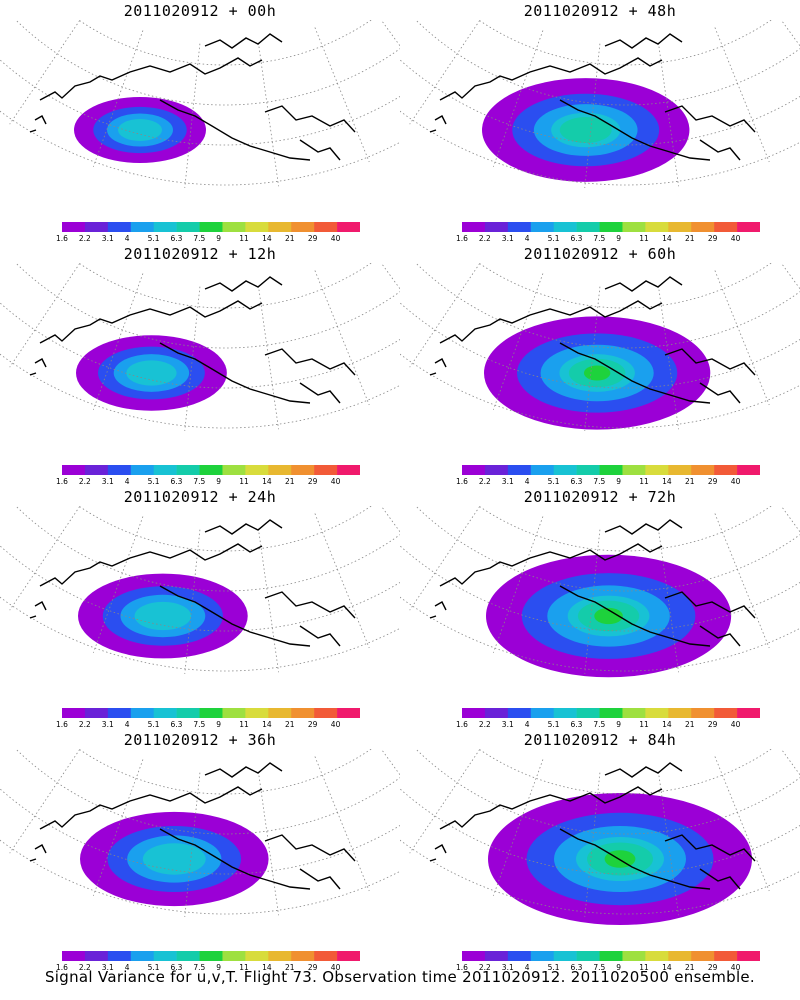  Describe the element at coordinates (62, 724) in the screenshot. I see `colorbar-label: 1.6` at that location.